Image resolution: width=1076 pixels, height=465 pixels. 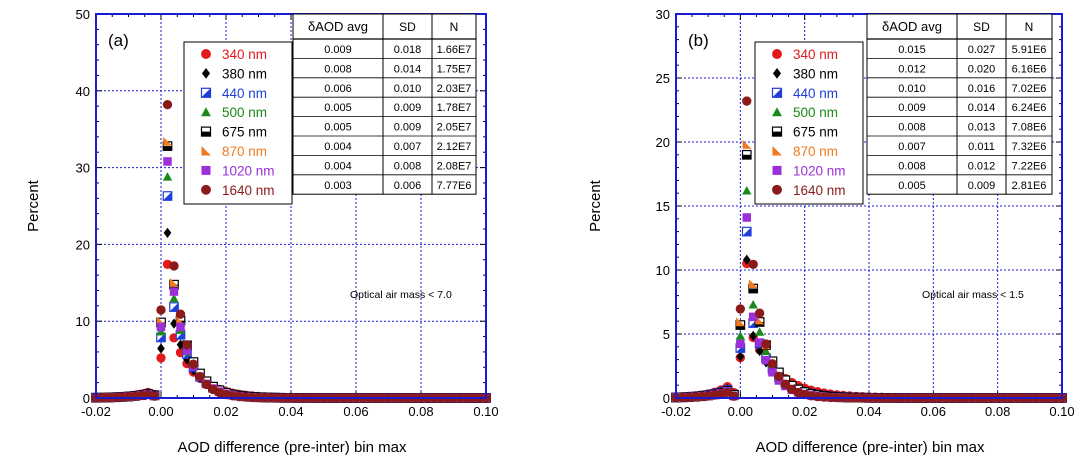 What do you see at coordinates (1029, 128) in the screenshot?
I see `table-cell: 7.08E6` at bounding box center [1029, 128].